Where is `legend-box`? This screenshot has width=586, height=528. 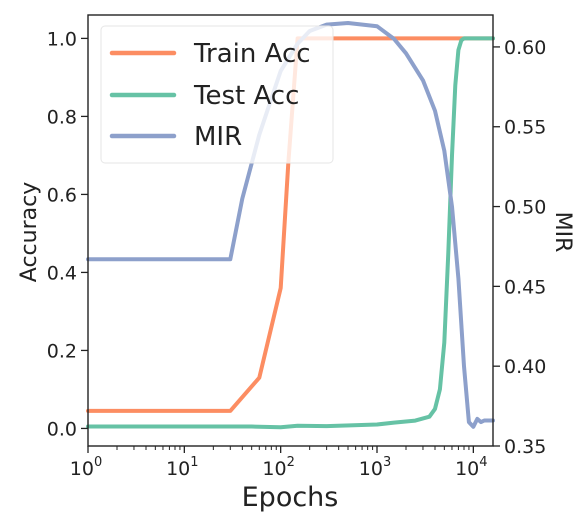 legend-box is located at coordinates (217, 94).